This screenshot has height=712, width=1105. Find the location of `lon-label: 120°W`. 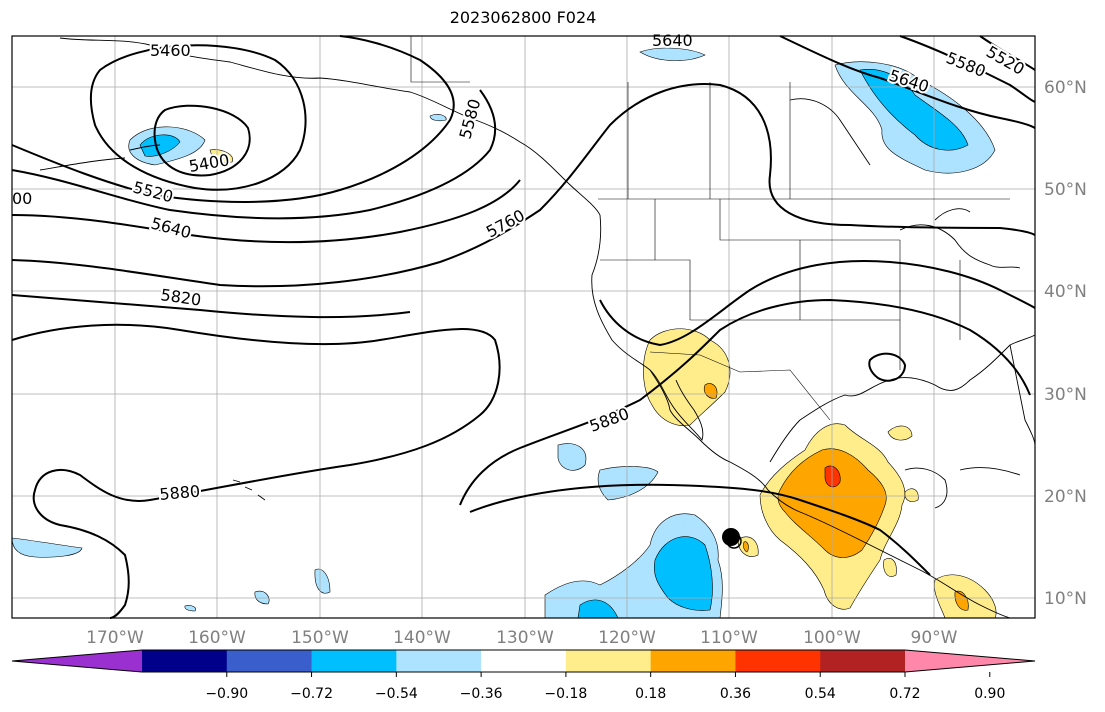

lon-label: 120°W is located at coordinates (627, 638).